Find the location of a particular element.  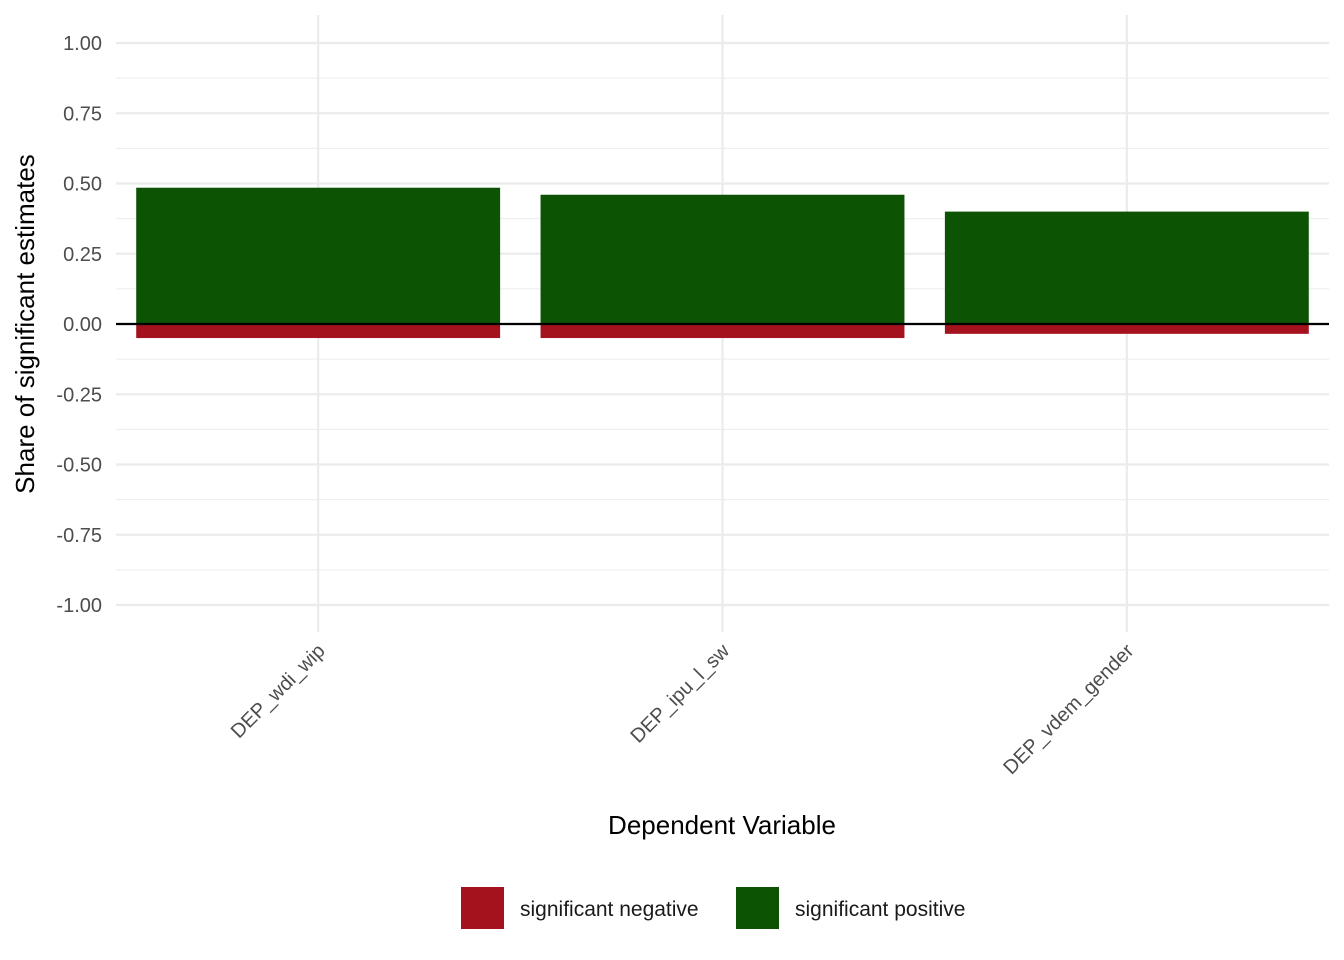

legend-key-significant-positive is located at coordinates (757, 908).